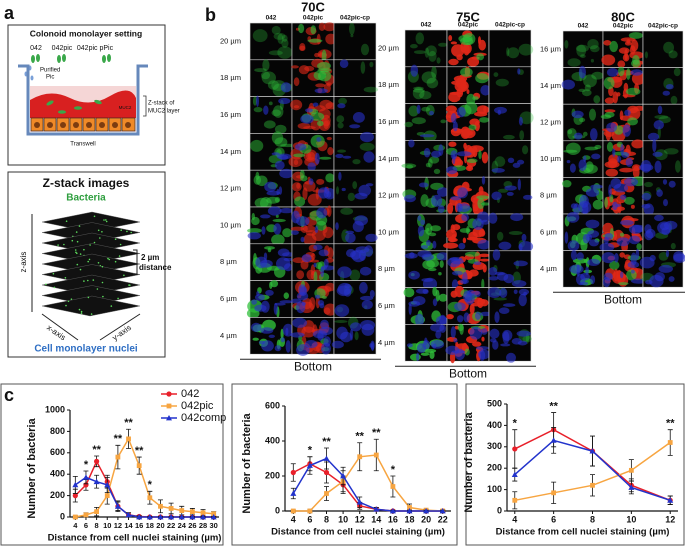 The image size is (685, 546). What do you see at coordinates (230, 40) in the screenshot?
I see `row-label: 20 µm` at bounding box center [230, 40].